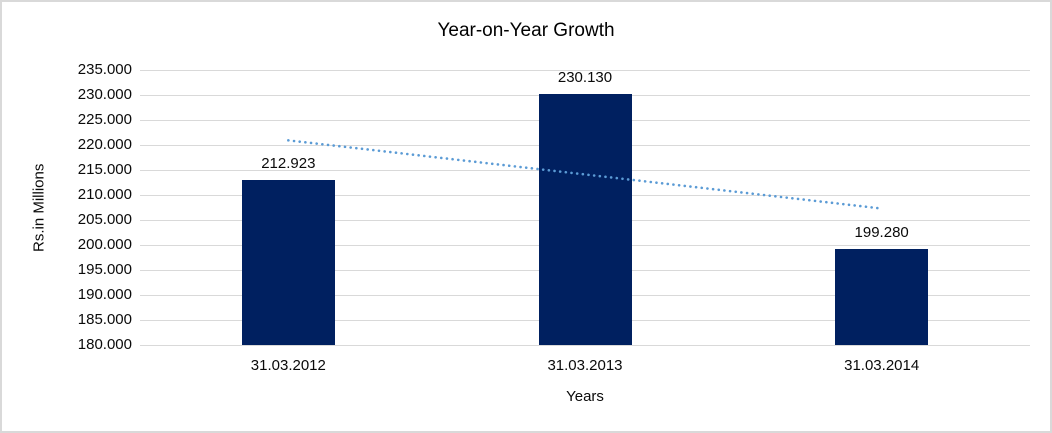 The height and width of the screenshot is (433, 1052). What do you see at coordinates (104, 219) in the screenshot?
I see `y-axis-tick-label: 205.000` at bounding box center [104, 219].